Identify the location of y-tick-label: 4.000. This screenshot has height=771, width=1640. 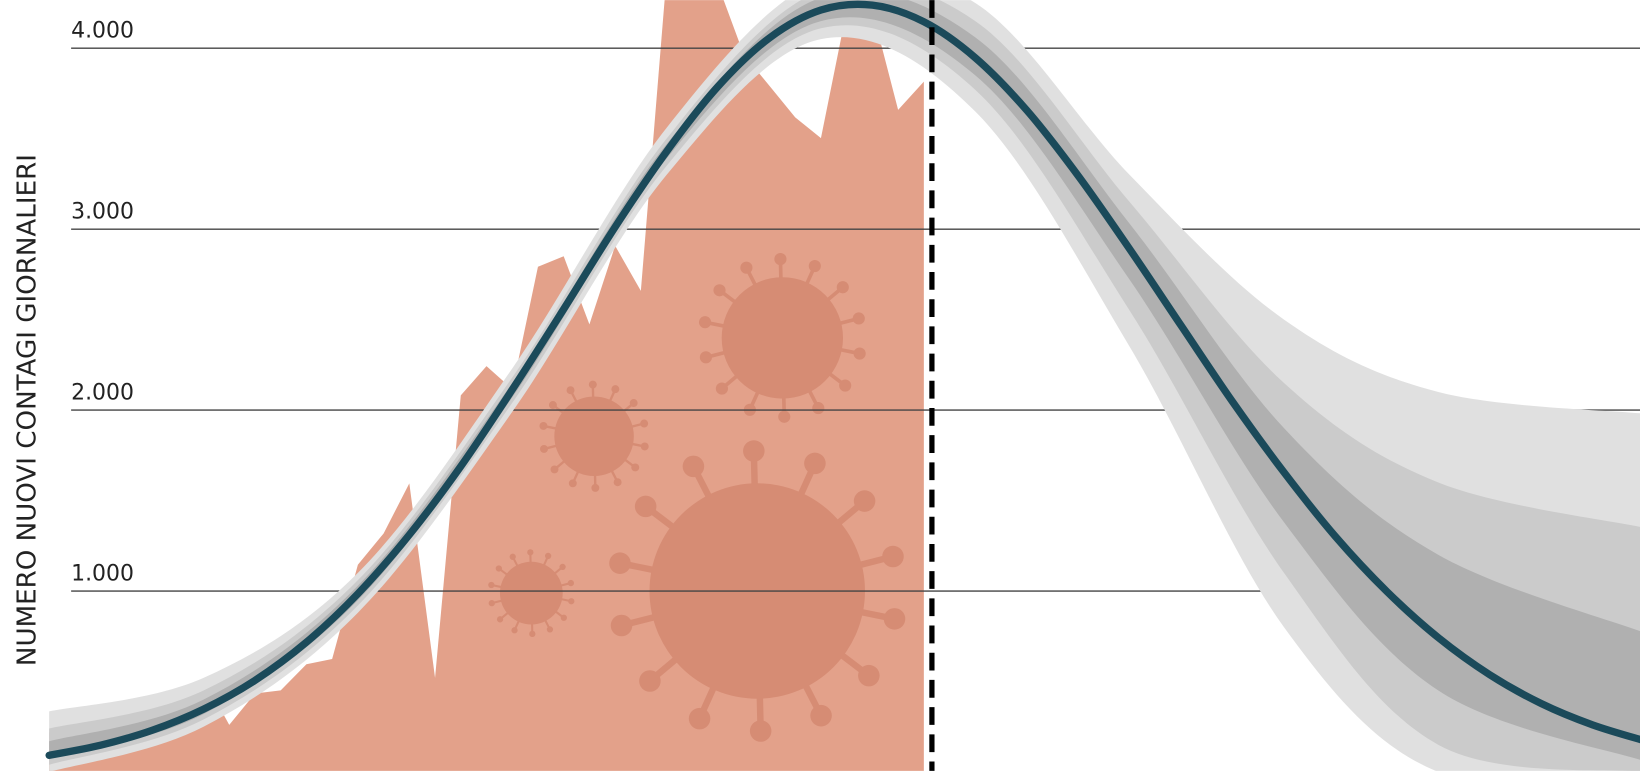
(102, 31).